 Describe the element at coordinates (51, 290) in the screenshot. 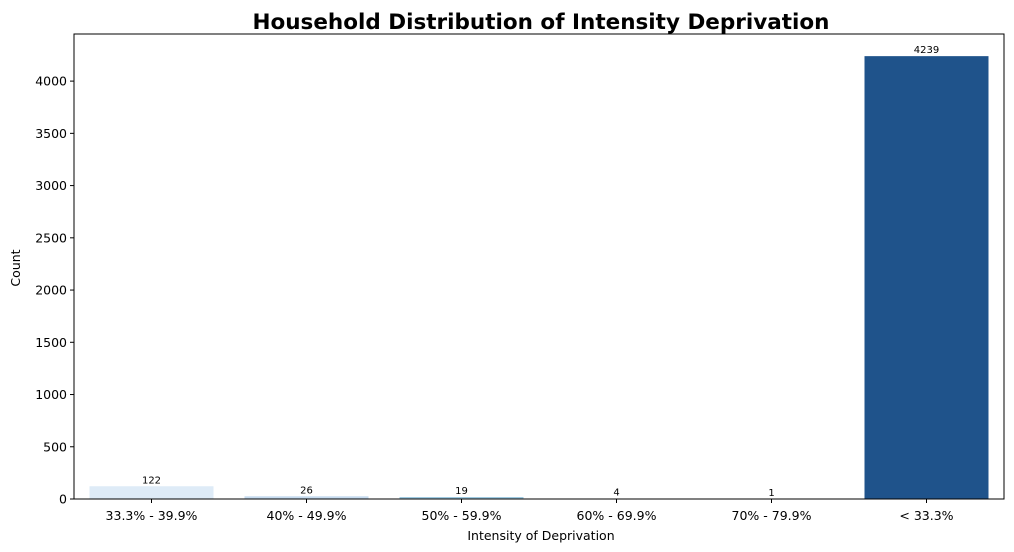

I see `y-tick-label: 2000` at that location.